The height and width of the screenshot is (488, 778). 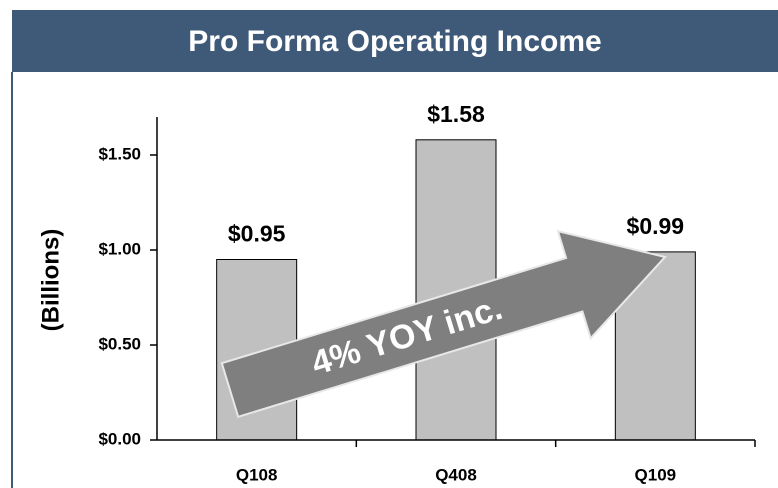 I want to click on chart-title: Pro Forma Operating Income, so click(x=394, y=41).